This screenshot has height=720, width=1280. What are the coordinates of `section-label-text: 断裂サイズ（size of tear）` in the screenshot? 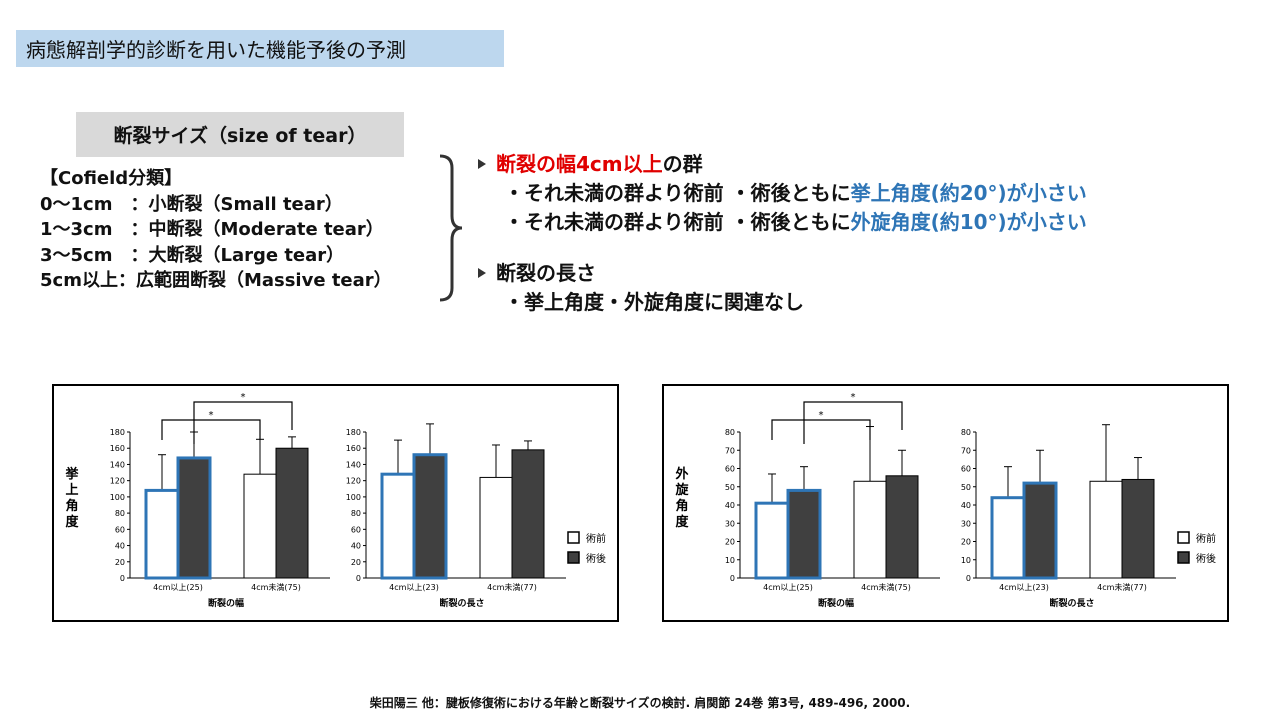 It's located at (240, 136).